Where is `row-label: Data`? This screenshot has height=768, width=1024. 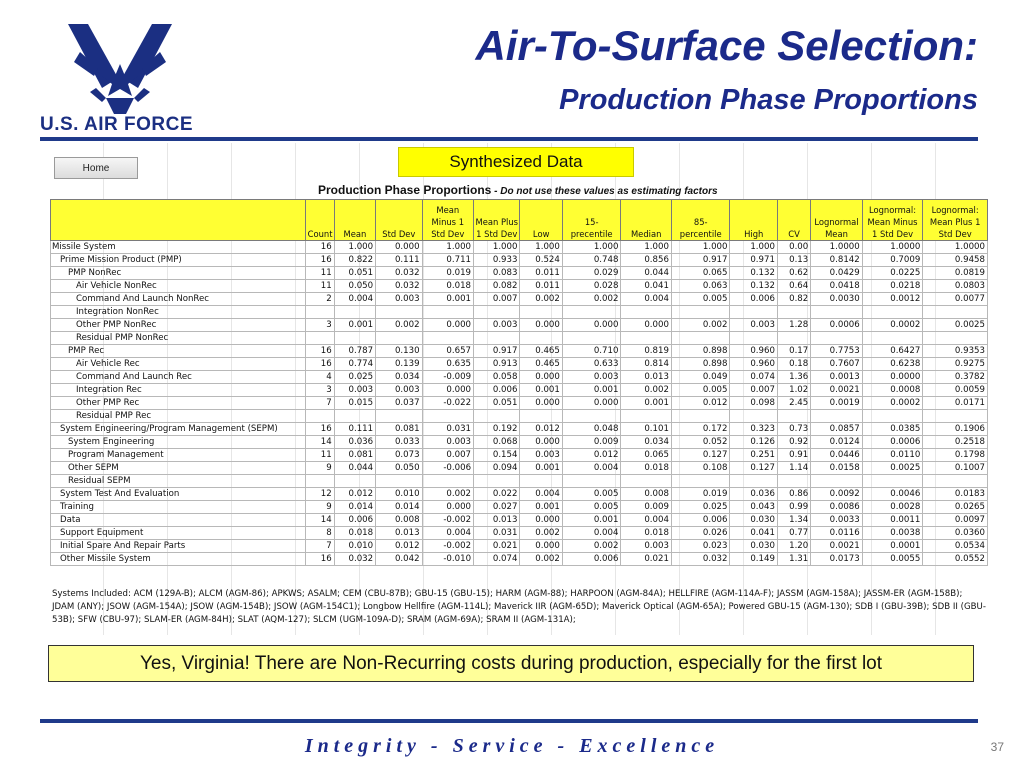 row-label: Data is located at coordinates (178, 520).